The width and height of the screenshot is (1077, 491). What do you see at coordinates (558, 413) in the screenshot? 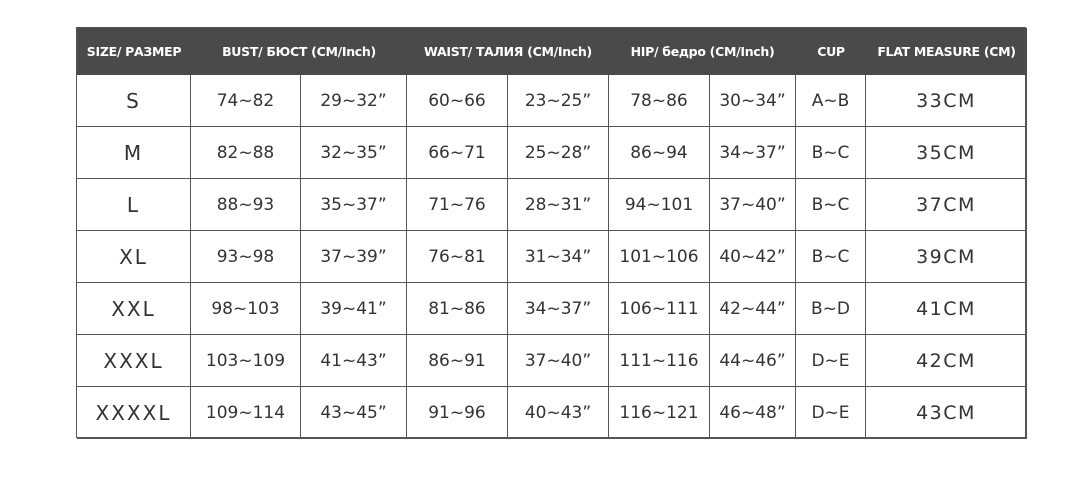
I see `table-cell: 40~43”` at bounding box center [558, 413].